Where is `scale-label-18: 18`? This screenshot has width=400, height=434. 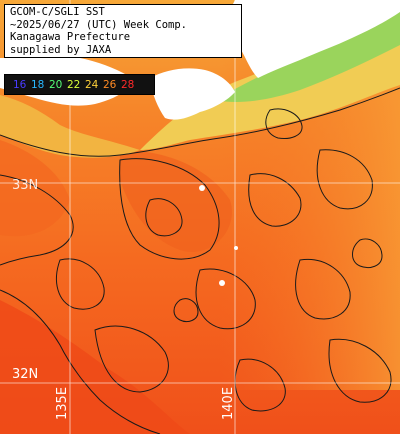 scale-label-18: 18 is located at coordinates (38, 84).